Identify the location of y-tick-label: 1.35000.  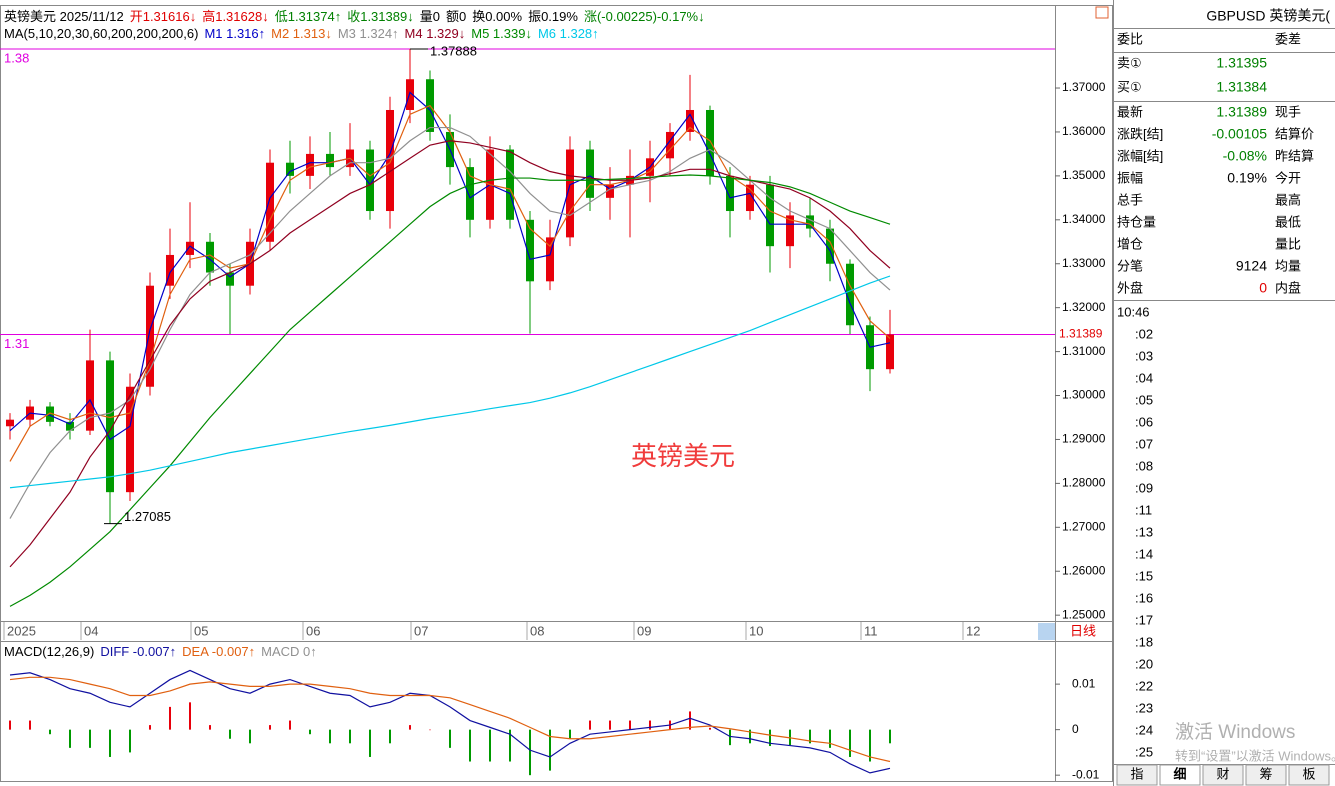
(1084, 175).